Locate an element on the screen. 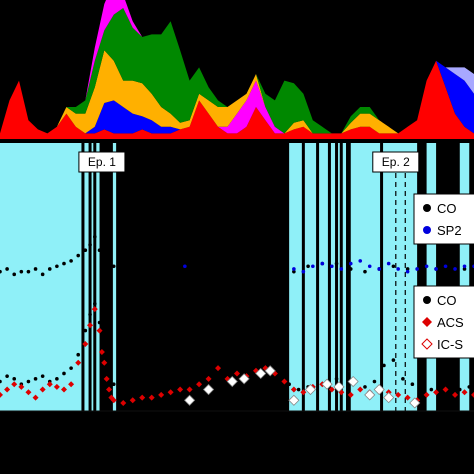  x-axis-area is located at coordinates (237, 442).